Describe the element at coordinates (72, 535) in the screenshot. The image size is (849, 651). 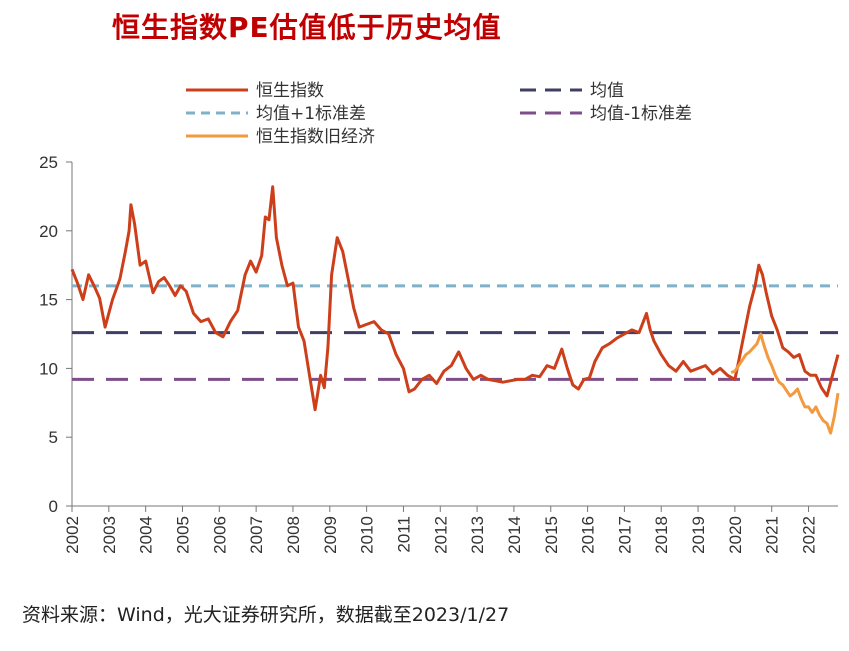
I see `x-tick-label: 2002` at that location.